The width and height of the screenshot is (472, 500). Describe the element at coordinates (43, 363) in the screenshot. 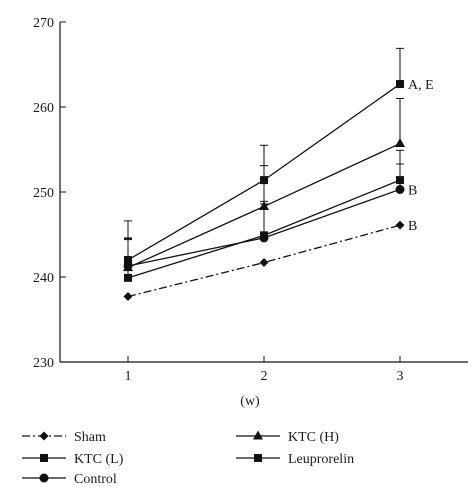

I see `y-tick-label: 230` at that location.